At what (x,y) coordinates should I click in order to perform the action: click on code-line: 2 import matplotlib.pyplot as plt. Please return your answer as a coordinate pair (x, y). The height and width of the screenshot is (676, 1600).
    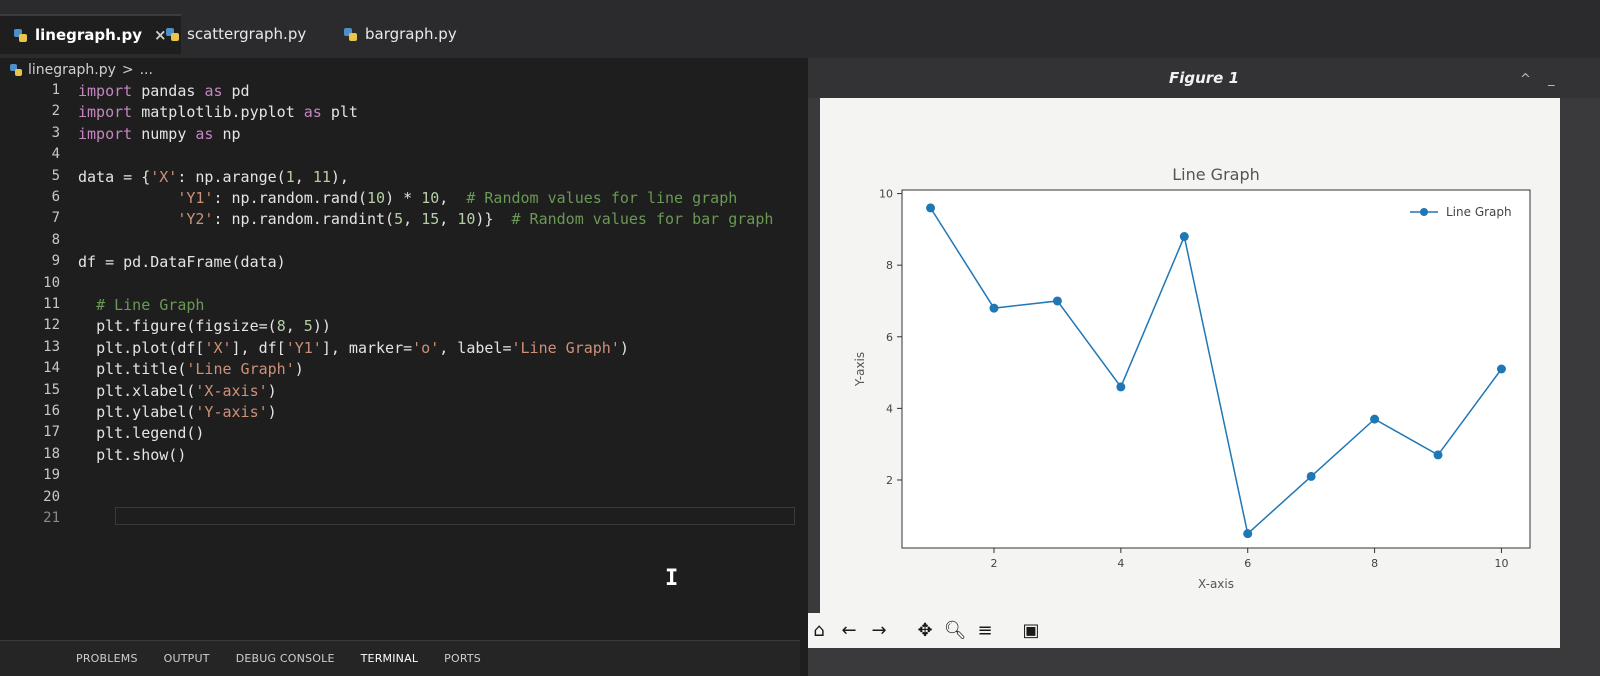
    Looking at the image, I should click on (410, 113).